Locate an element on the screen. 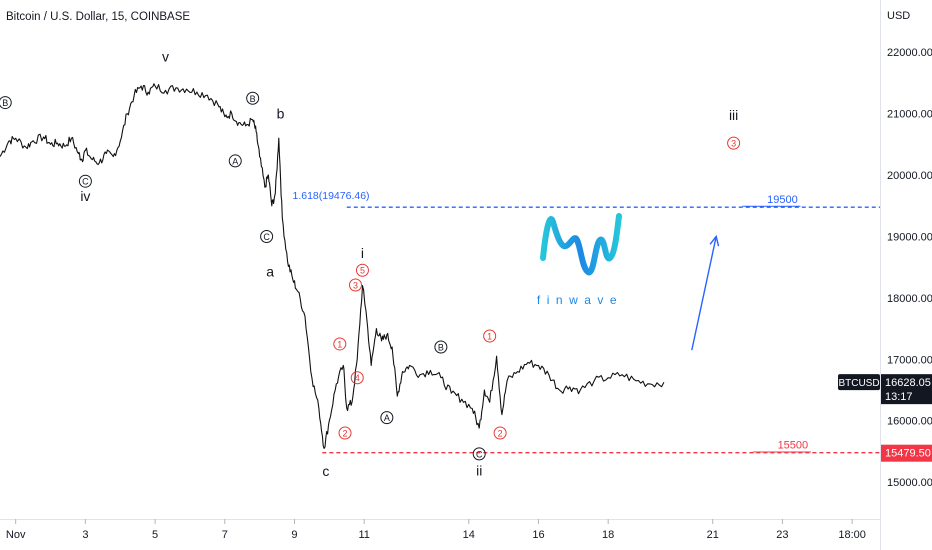  arrow-head is located at coordinates (714, 240).